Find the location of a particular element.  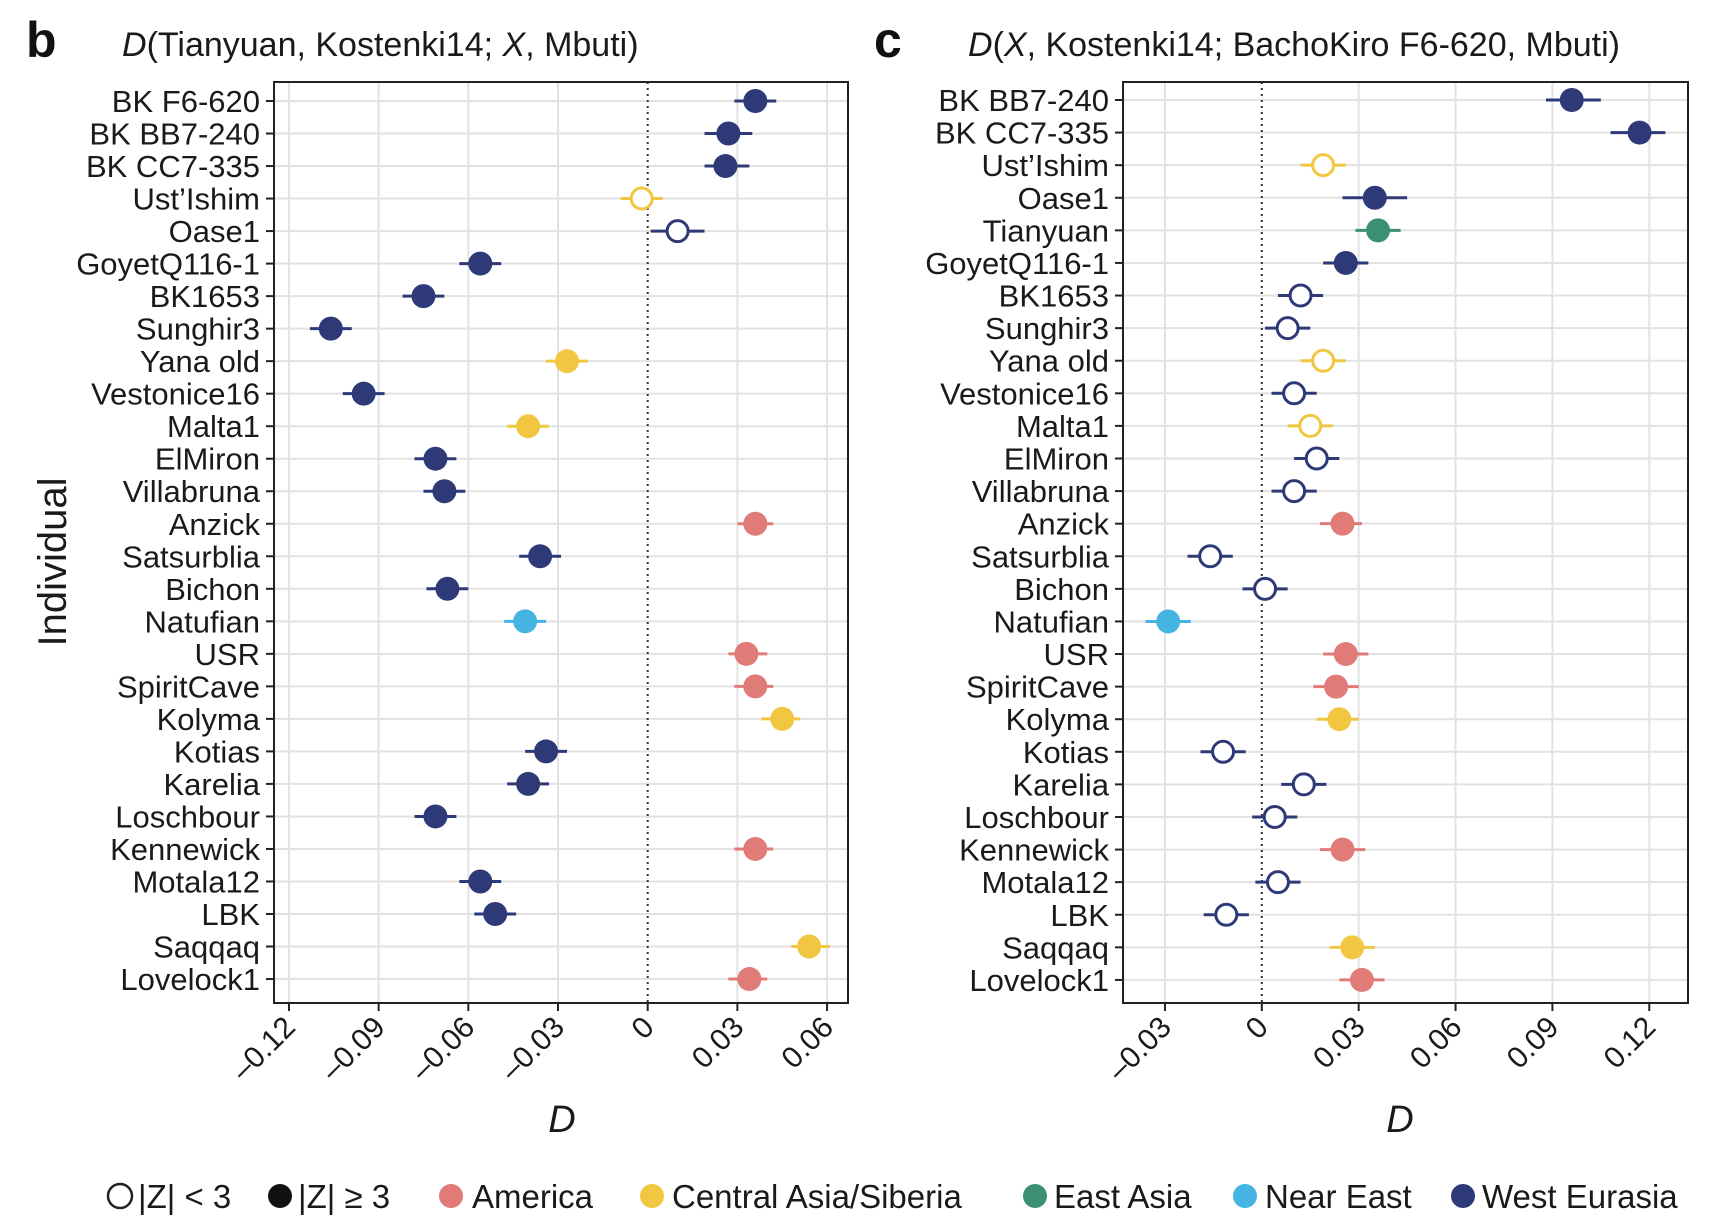

panel-c-point-malta1 is located at coordinates (1310, 425).